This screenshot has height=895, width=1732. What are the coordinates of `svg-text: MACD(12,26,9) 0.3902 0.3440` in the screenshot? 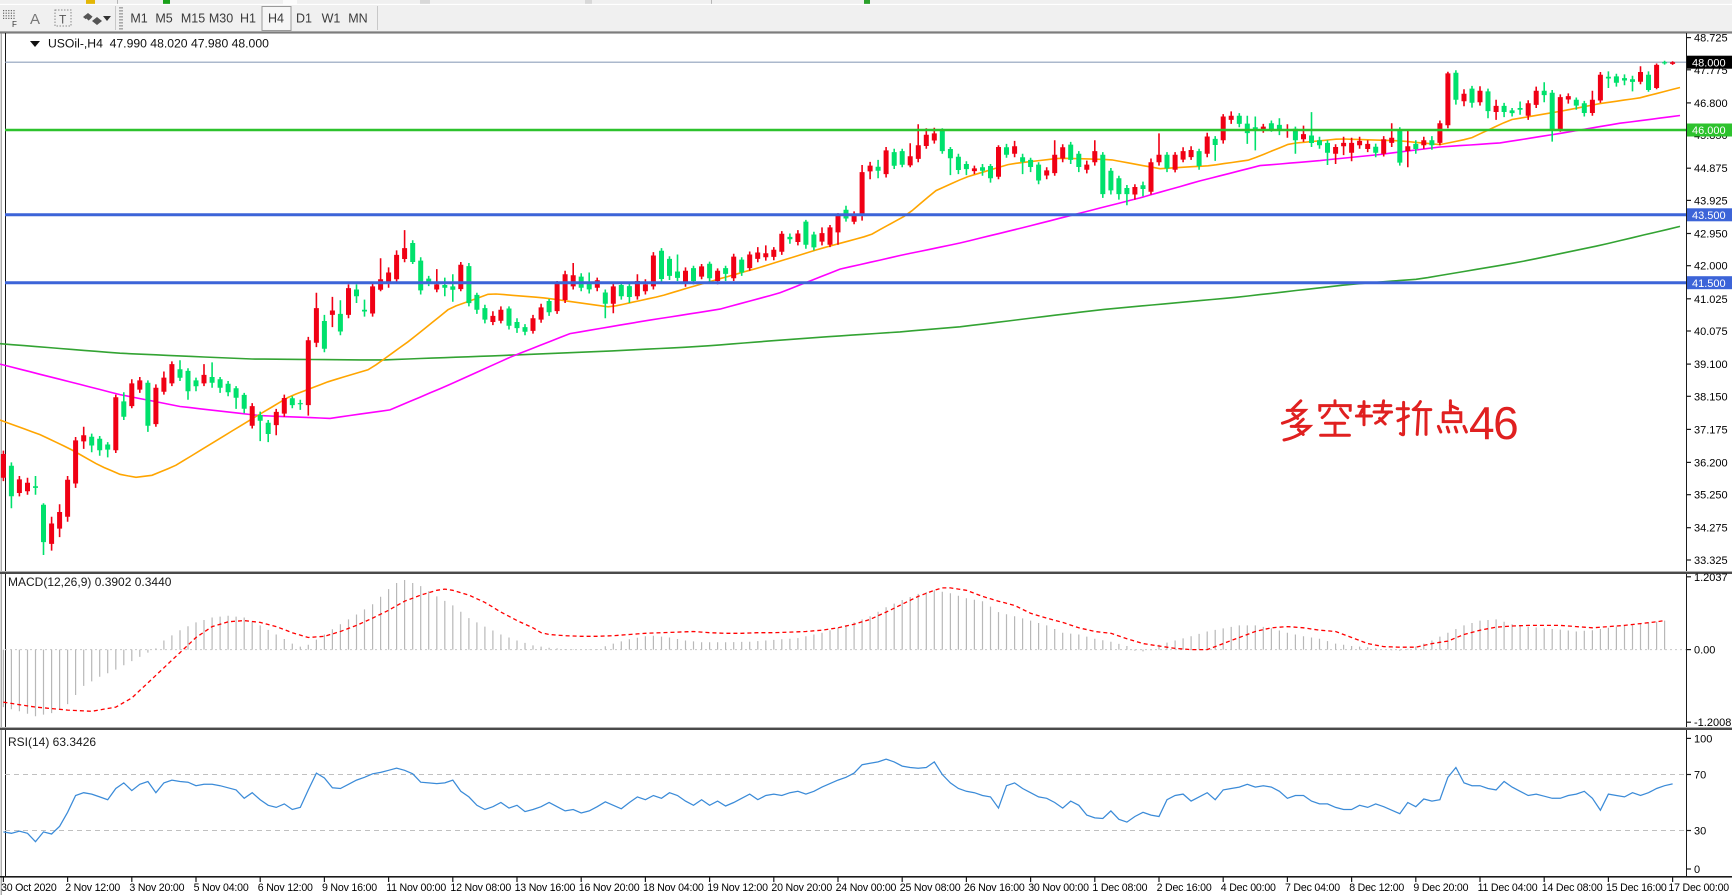 It's located at (90, 582).